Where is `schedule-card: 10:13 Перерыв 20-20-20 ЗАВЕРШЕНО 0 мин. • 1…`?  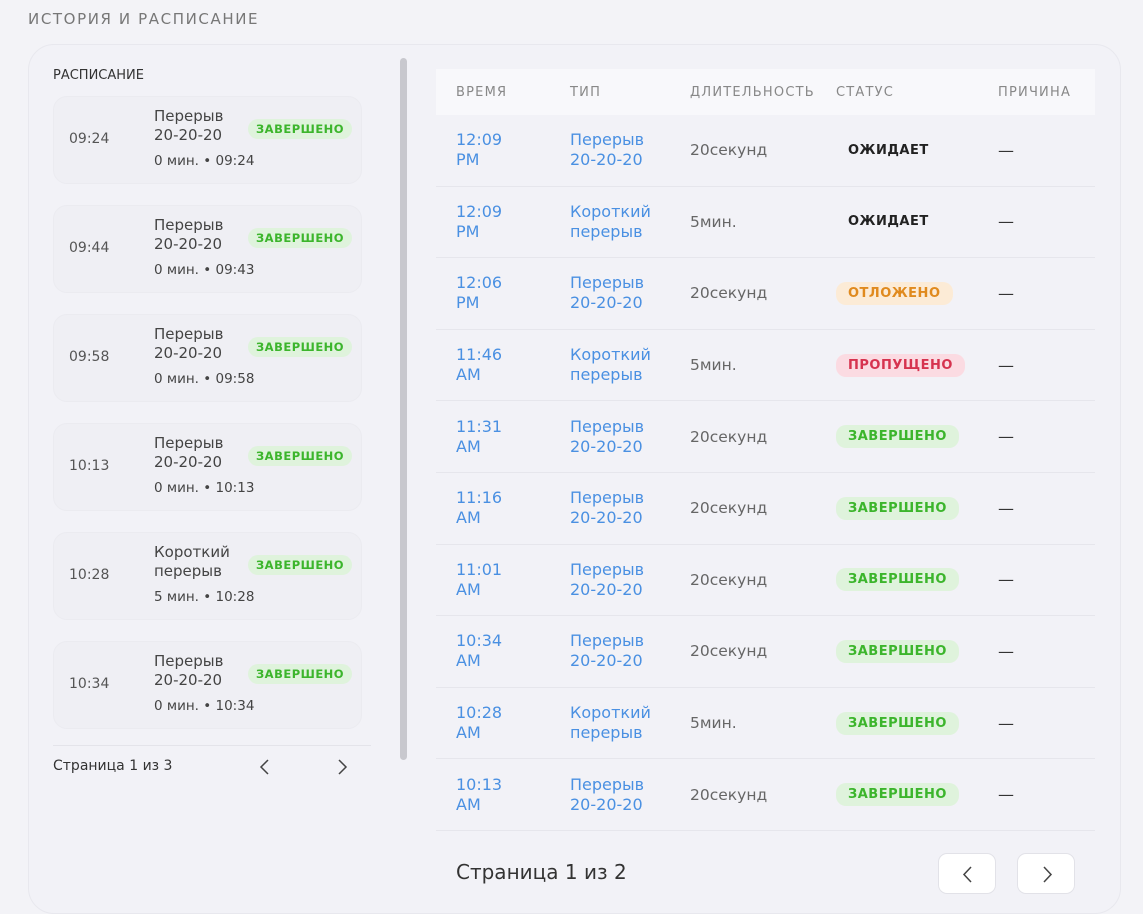
schedule-card: 10:13 Перерыв 20-20-20 ЗАВЕРШЕНО 0 мин. • 1… is located at coordinates (207, 467).